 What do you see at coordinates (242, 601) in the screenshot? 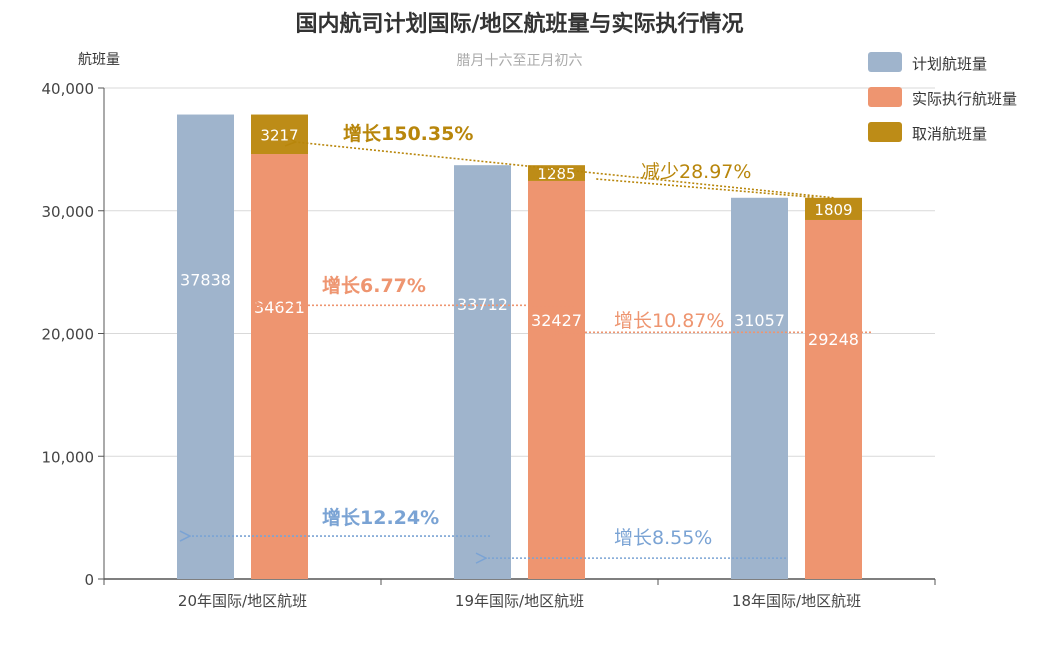
I see `x-tick-label: 20年国际/地区航班` at bounding box center [242, 601].